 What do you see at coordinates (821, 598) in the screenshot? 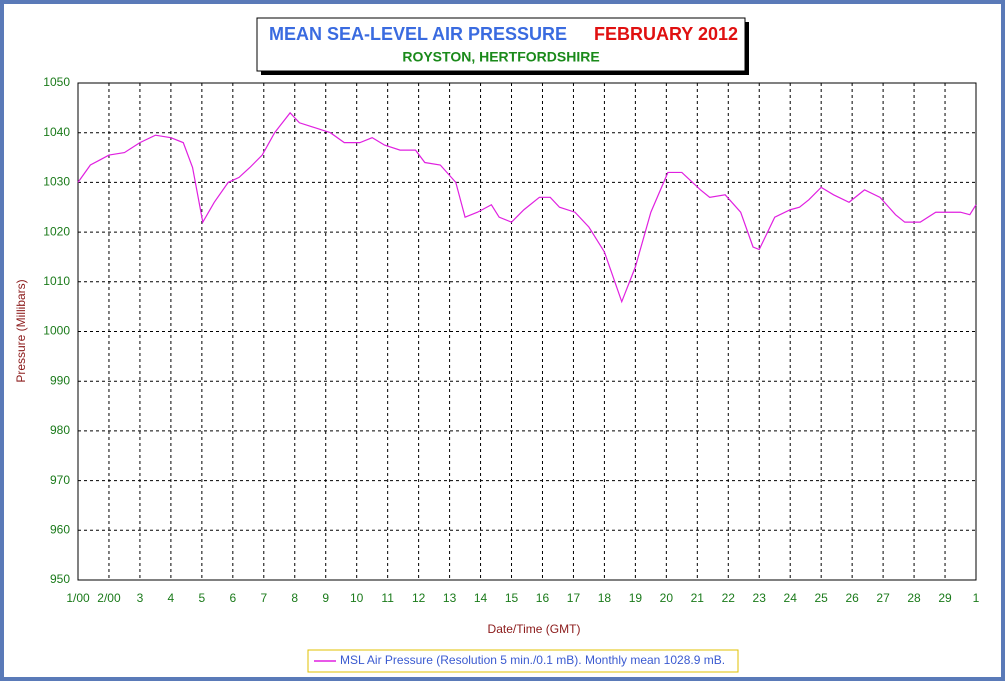
I see `x-tick-label: 25` at bounding box center [821, 598].